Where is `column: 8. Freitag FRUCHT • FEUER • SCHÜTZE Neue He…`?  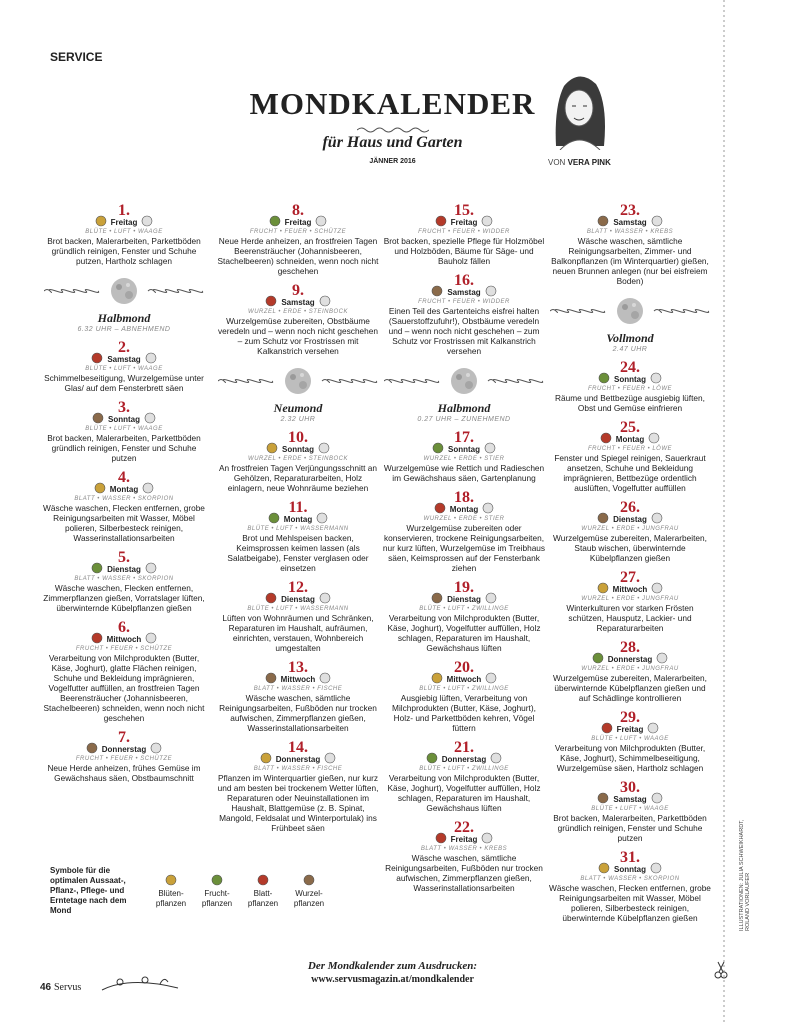
column: 8. Freitag FRUCHT • FEUER • SCHÜTZE Neue He… is located at coordinates (298, 522).